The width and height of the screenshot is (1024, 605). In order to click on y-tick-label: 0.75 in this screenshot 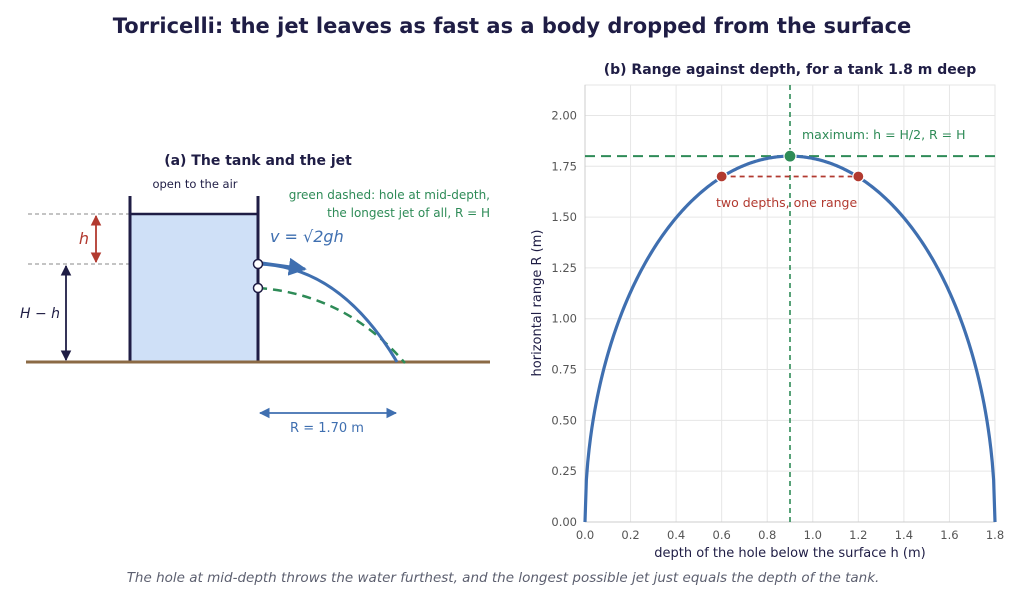, I will do `click(564, 370)`.